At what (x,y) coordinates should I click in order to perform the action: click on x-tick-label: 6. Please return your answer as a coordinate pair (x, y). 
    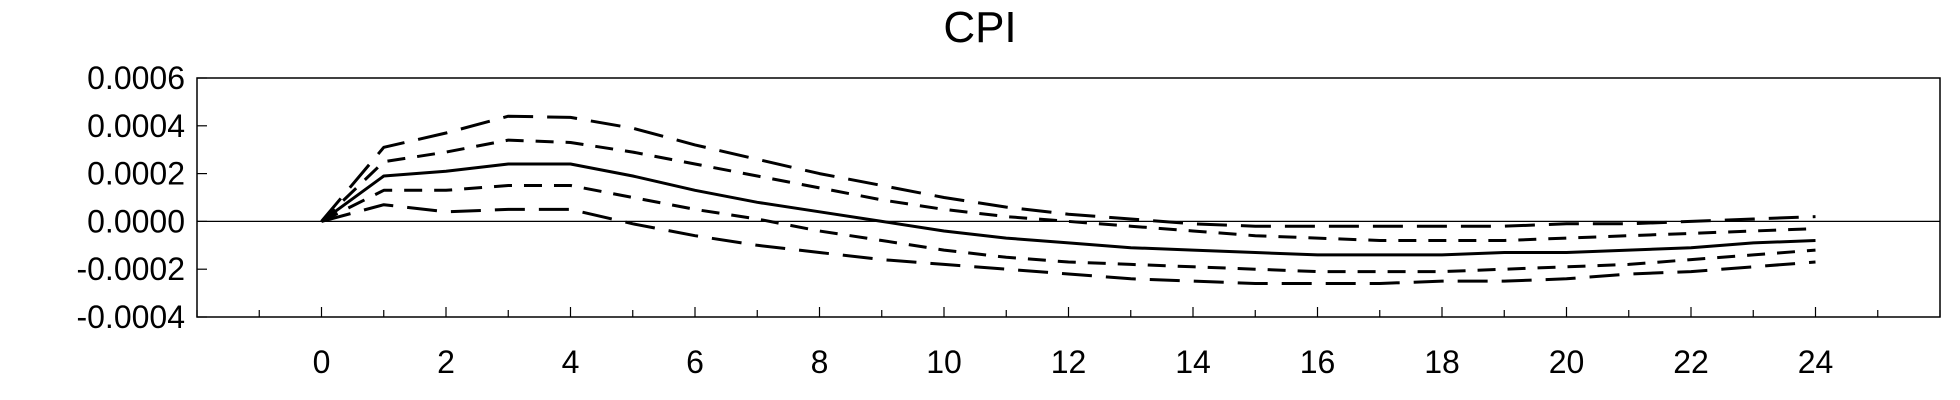
    Looking at the image, I should click on (695, 362).